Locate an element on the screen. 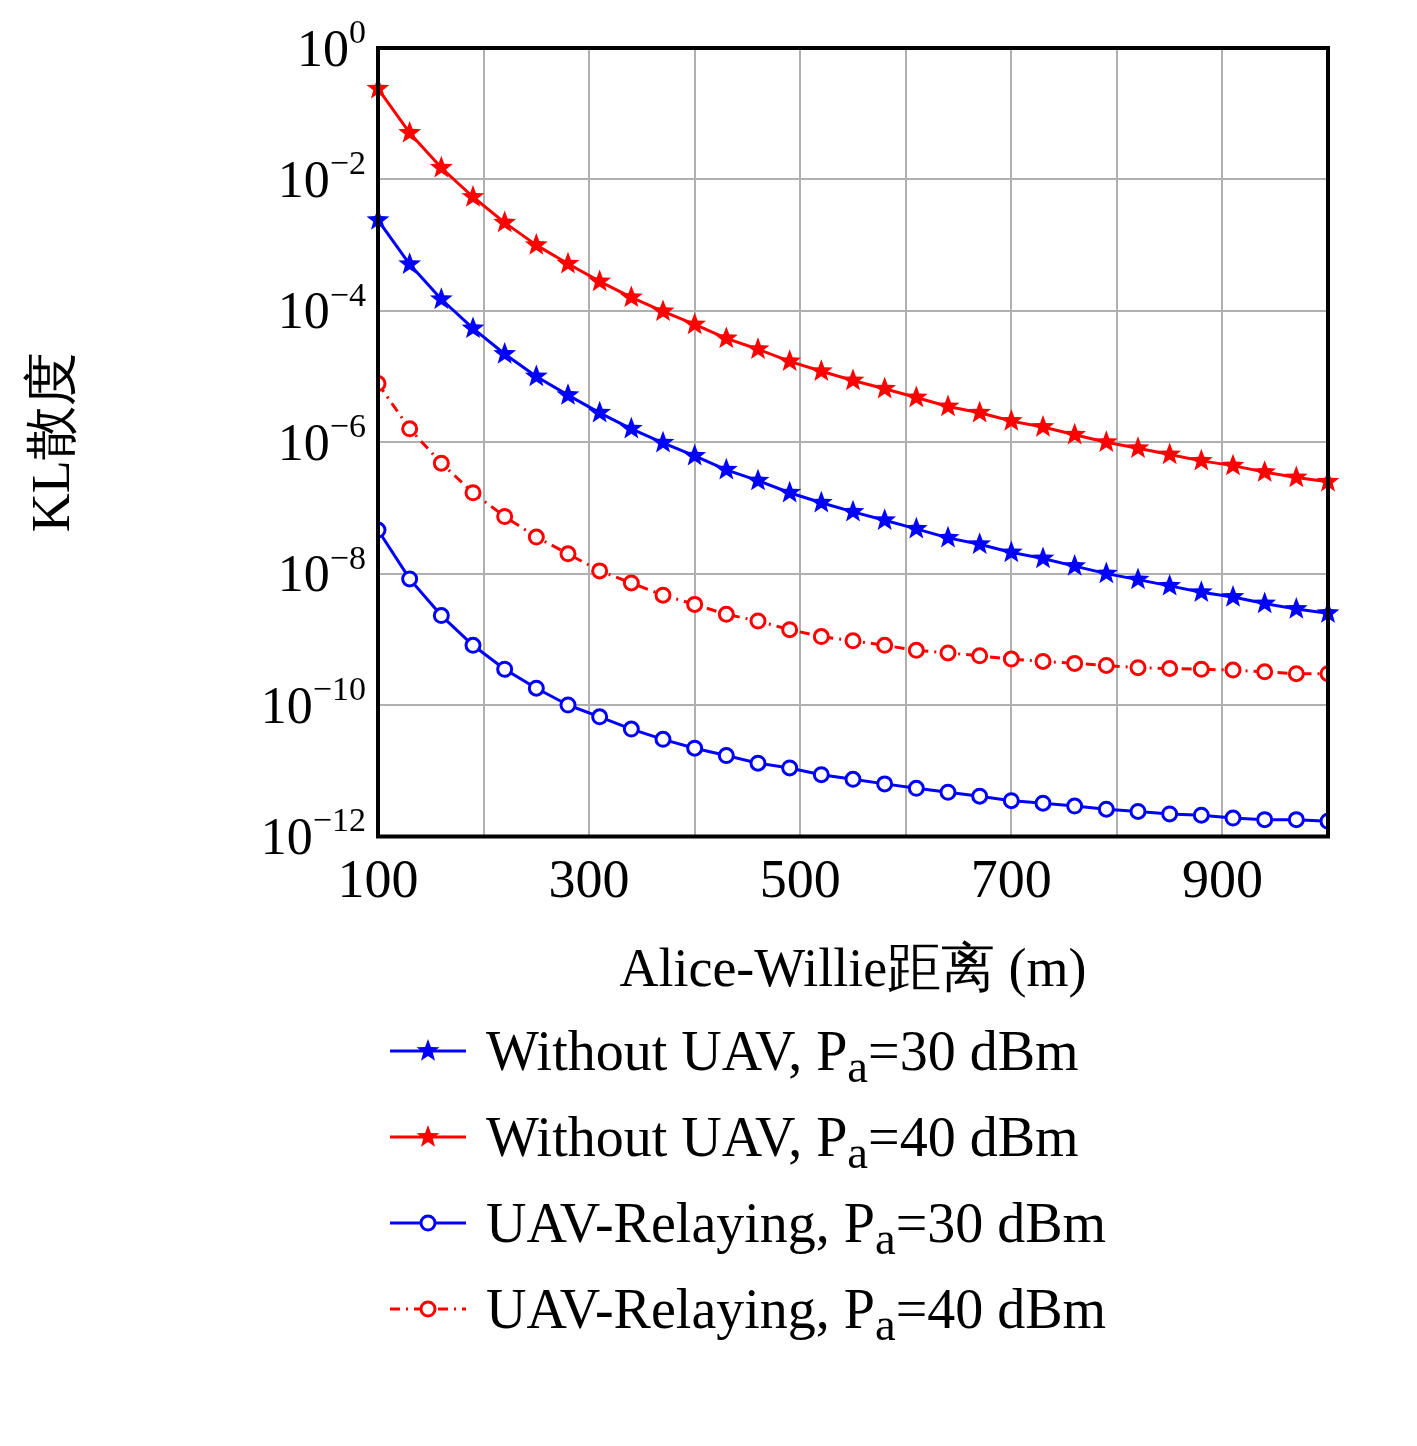  legend-label: UAV-Relaying, P$_{a}$=40 dBm is located at coordinates (796, 1314).